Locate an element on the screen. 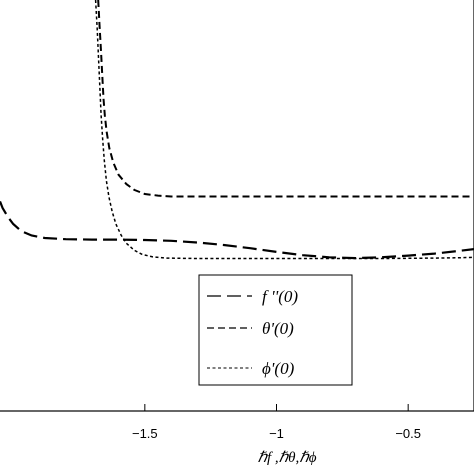 The height and width of the screenshot is (474, 474). legend-box is located at coordinates (275, 330).